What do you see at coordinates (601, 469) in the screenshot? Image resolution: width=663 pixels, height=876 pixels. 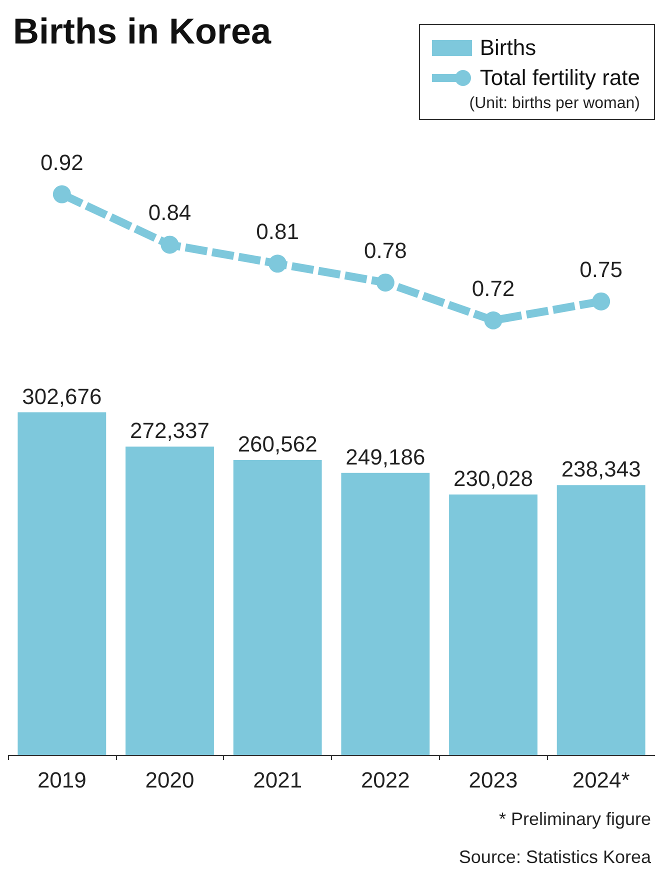 I see `data-label: 238,343` at bounding box center [601, 469].